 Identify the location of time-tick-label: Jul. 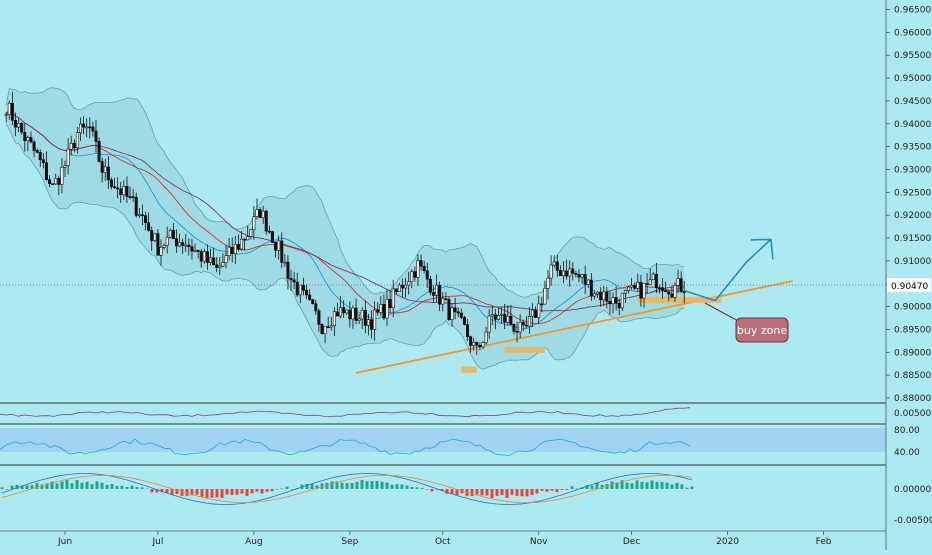
(157, 542).